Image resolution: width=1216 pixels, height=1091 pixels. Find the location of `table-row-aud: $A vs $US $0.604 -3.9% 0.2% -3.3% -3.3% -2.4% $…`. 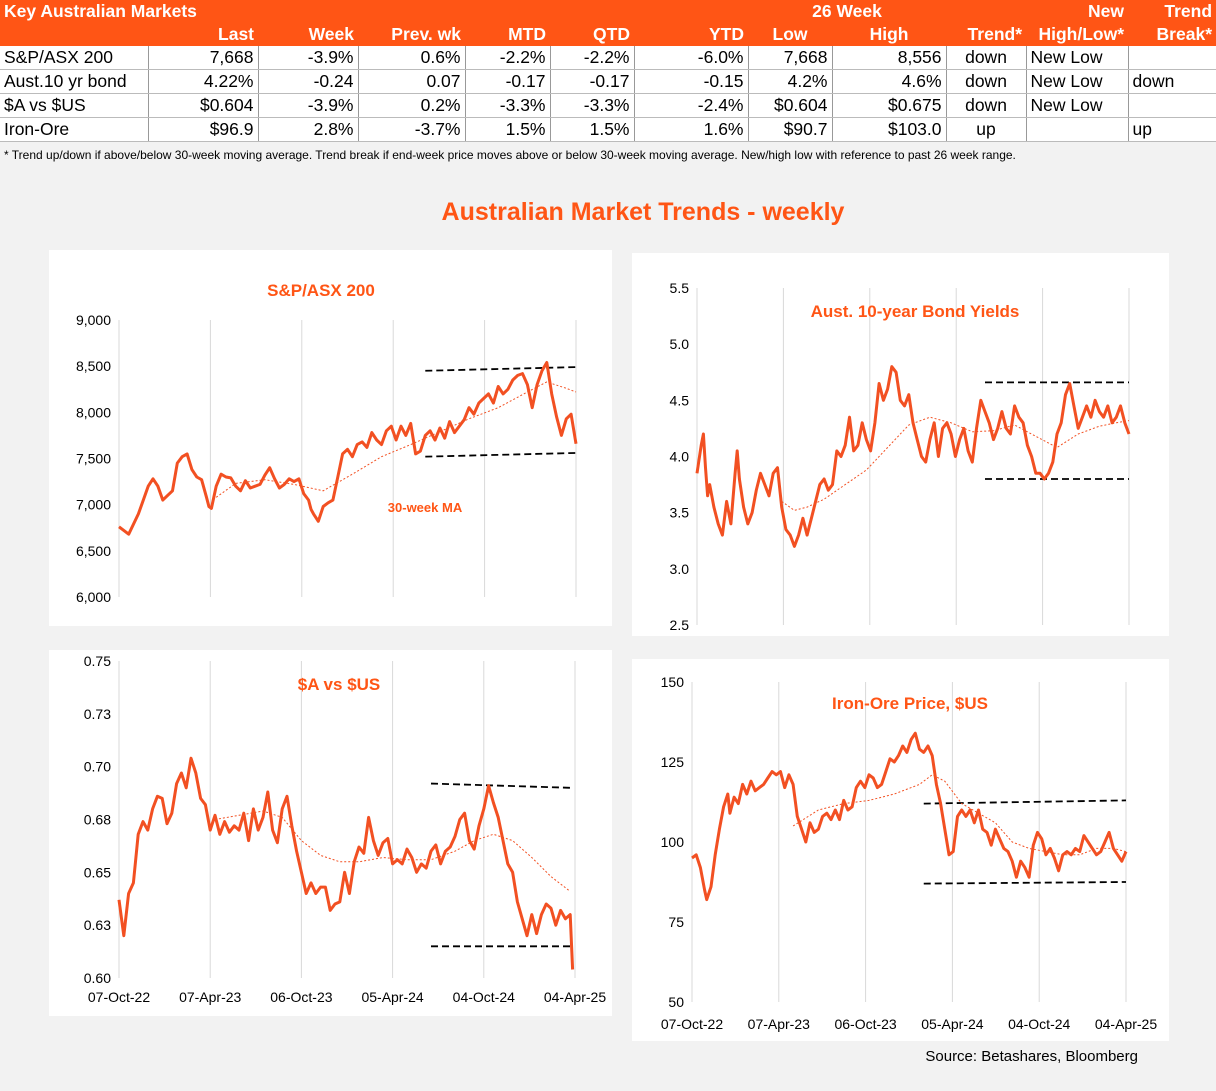

table-row-aud: $A vs $US $0.604 -3.9% 0.2% -3.3% -3.3% -2.4% $… is located at coordinates (608, 105).